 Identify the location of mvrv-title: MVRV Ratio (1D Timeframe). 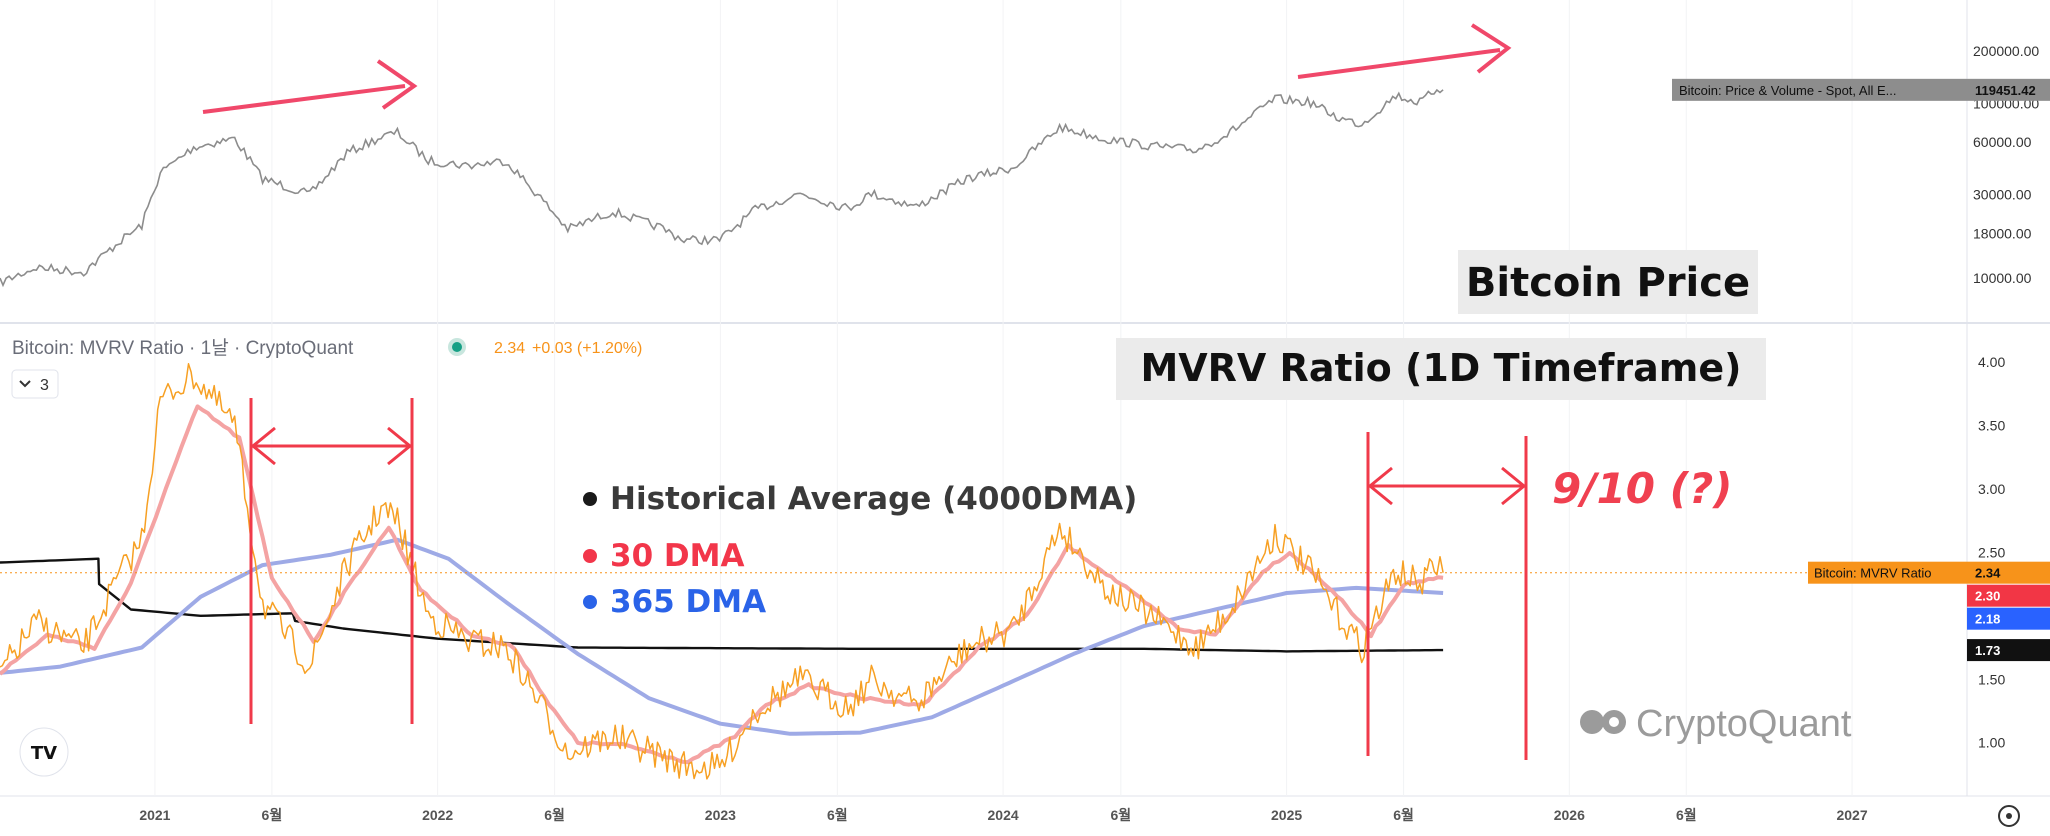
(1440, 368).